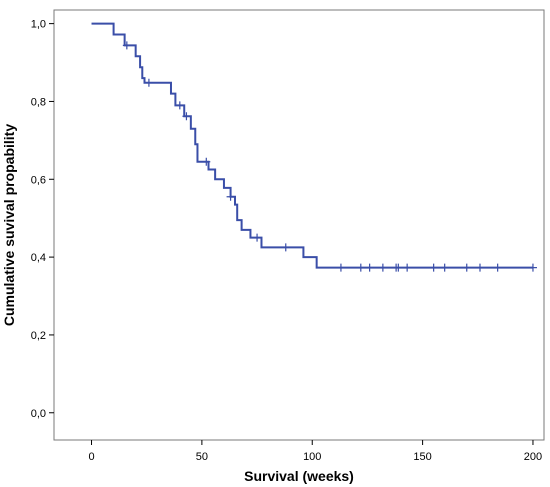  Describe the element at coordinates (38, 25) in the screenshot. I see `y-tick-label: 1,0` at that location.